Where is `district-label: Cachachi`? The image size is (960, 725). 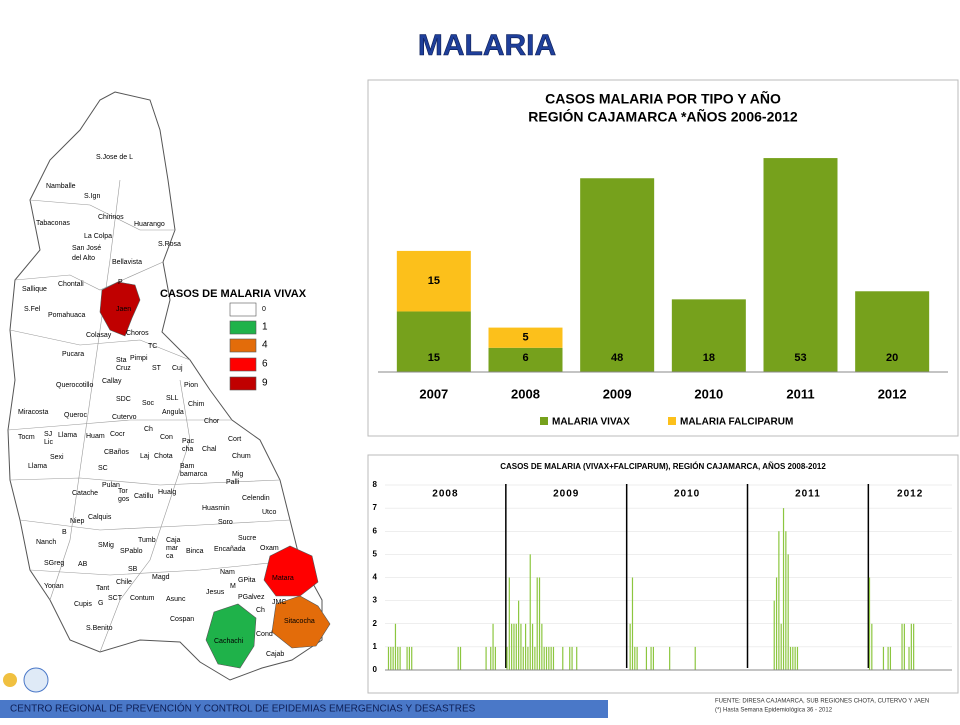
district-label: Cachachi is located at coordinates (229, 641).